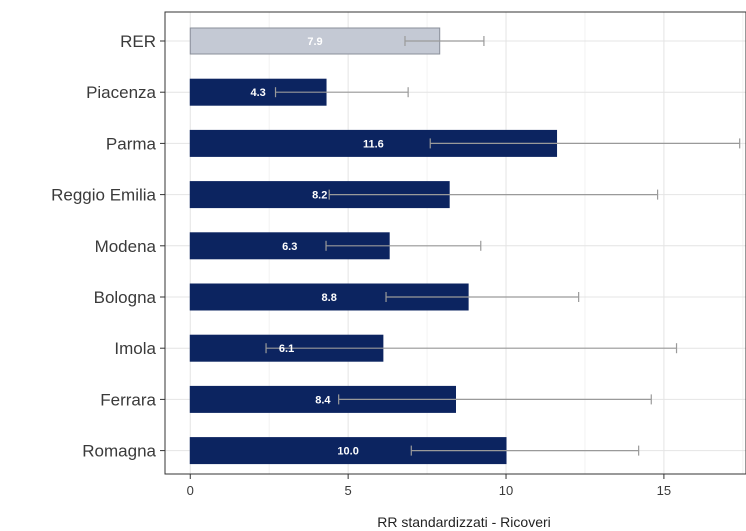 The width and height of the screenshot is (746, 531). Describe the element at coordinates (190, 490) in the screenshot. I see `x-tick-label: 0` at that location.